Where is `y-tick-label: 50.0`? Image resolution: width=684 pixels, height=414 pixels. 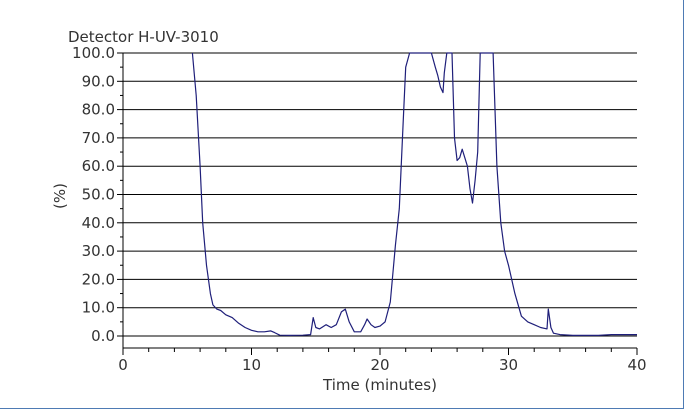
y-tick-label: 50.0 is located at coordinates (98, 195).